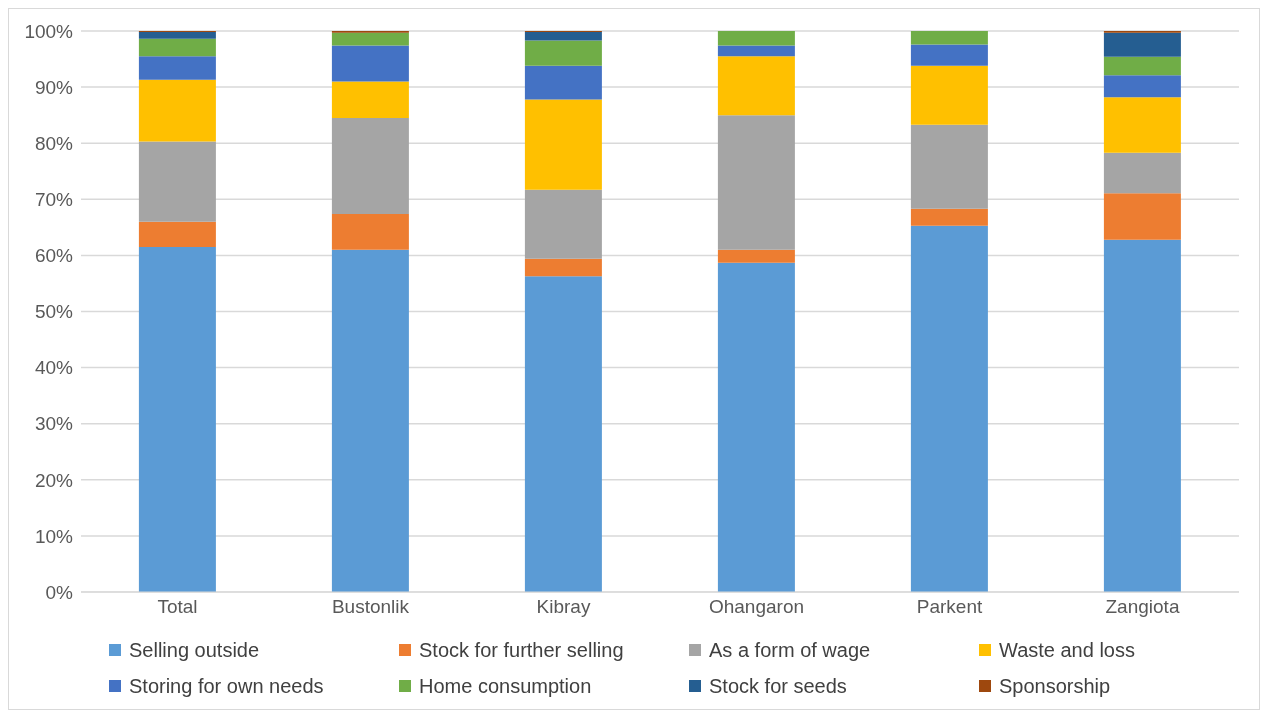 The height and width of the screenshot is (717, 1268). Describe the element at coordinates (54, 312) in the screenshot. I see `y-tick-label: 50%` at that location.